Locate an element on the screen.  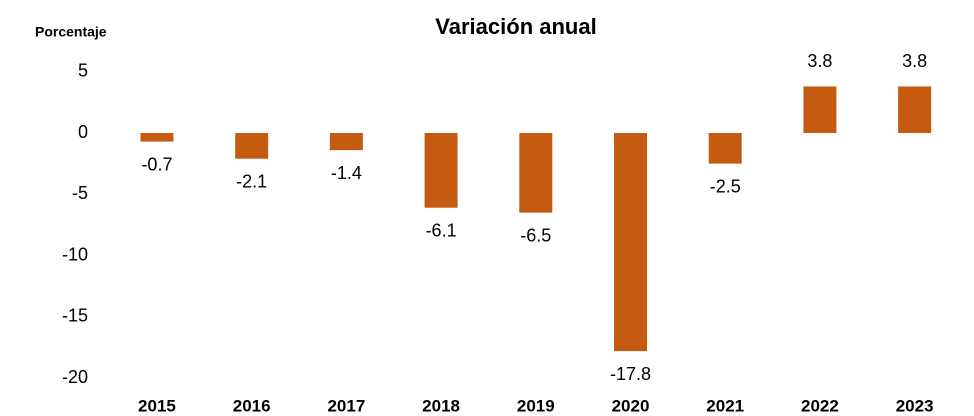
y-tick-label: 0 is located at coordinates (83, 132).